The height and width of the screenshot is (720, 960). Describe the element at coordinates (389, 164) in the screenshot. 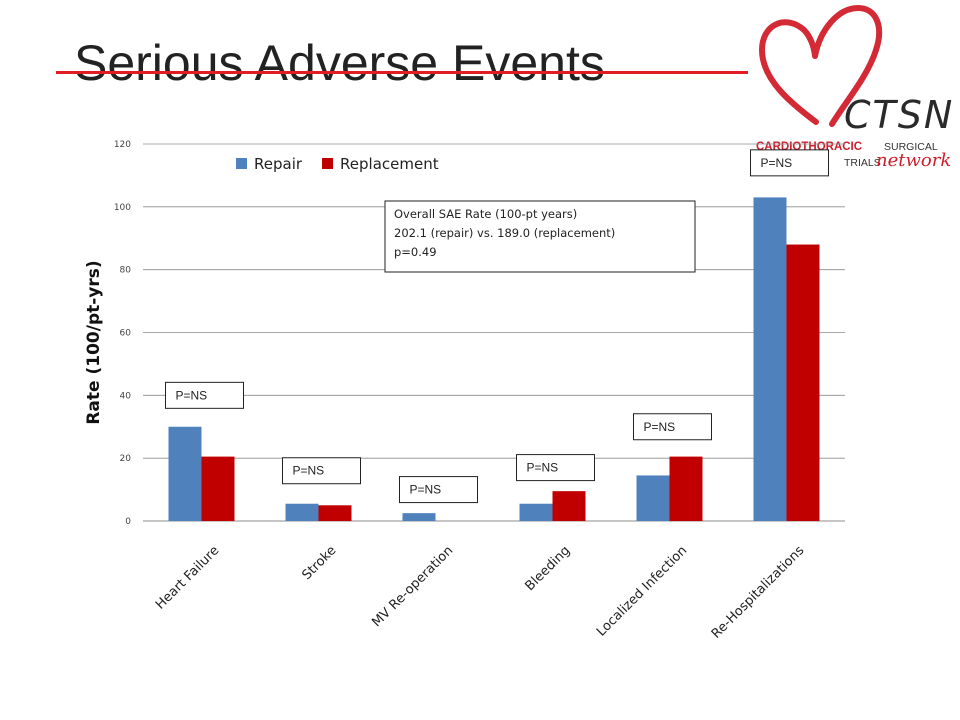

I see `legend-label: Replacement` at that location.